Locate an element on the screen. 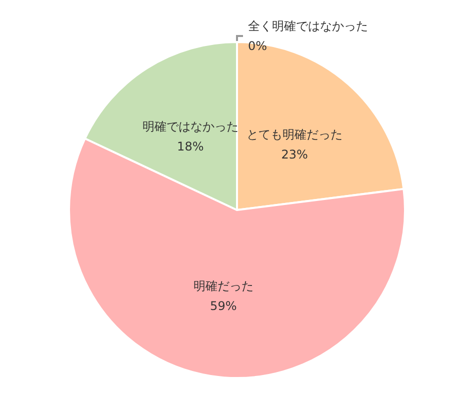  slice-label: 明確だった is located at coordinates (223, 285).